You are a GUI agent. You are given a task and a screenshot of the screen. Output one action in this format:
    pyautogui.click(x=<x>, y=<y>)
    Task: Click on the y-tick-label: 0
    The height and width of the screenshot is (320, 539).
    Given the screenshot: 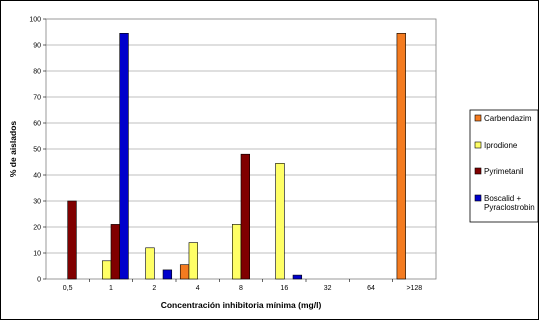 What is the action you would take?
    pyautogui.click(x=39, y=280)
    